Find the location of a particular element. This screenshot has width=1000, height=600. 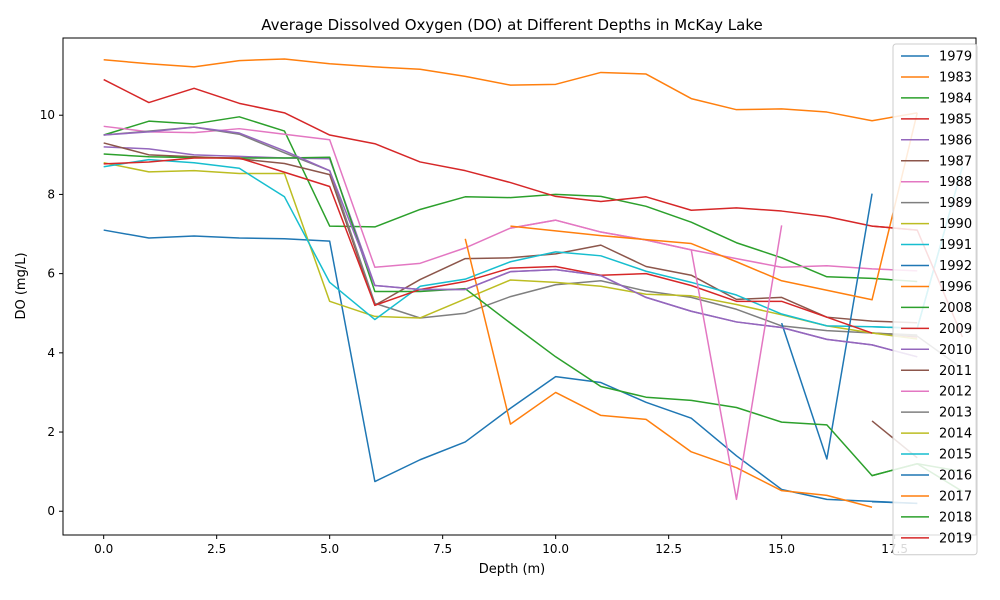

legend-label-1991: 1991 is located at coordinates (955, 245).